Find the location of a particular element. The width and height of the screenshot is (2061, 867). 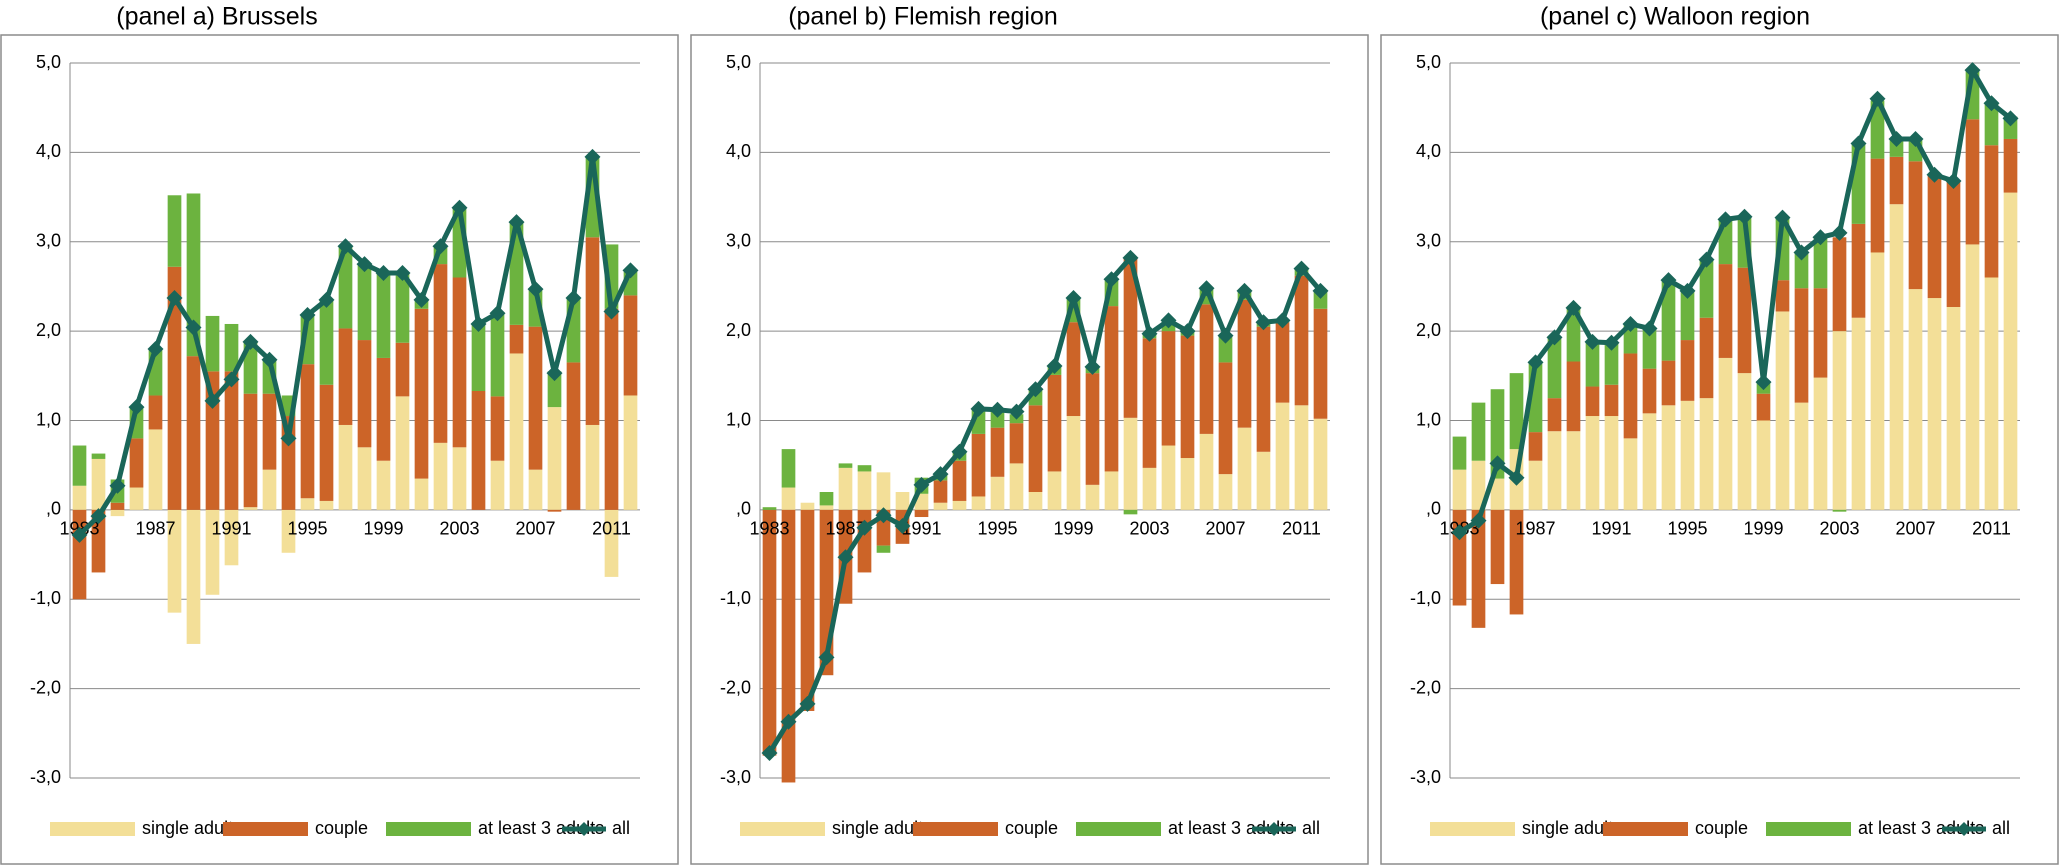

x-tick-label: 2011 is located at coordinates (1991, 529).